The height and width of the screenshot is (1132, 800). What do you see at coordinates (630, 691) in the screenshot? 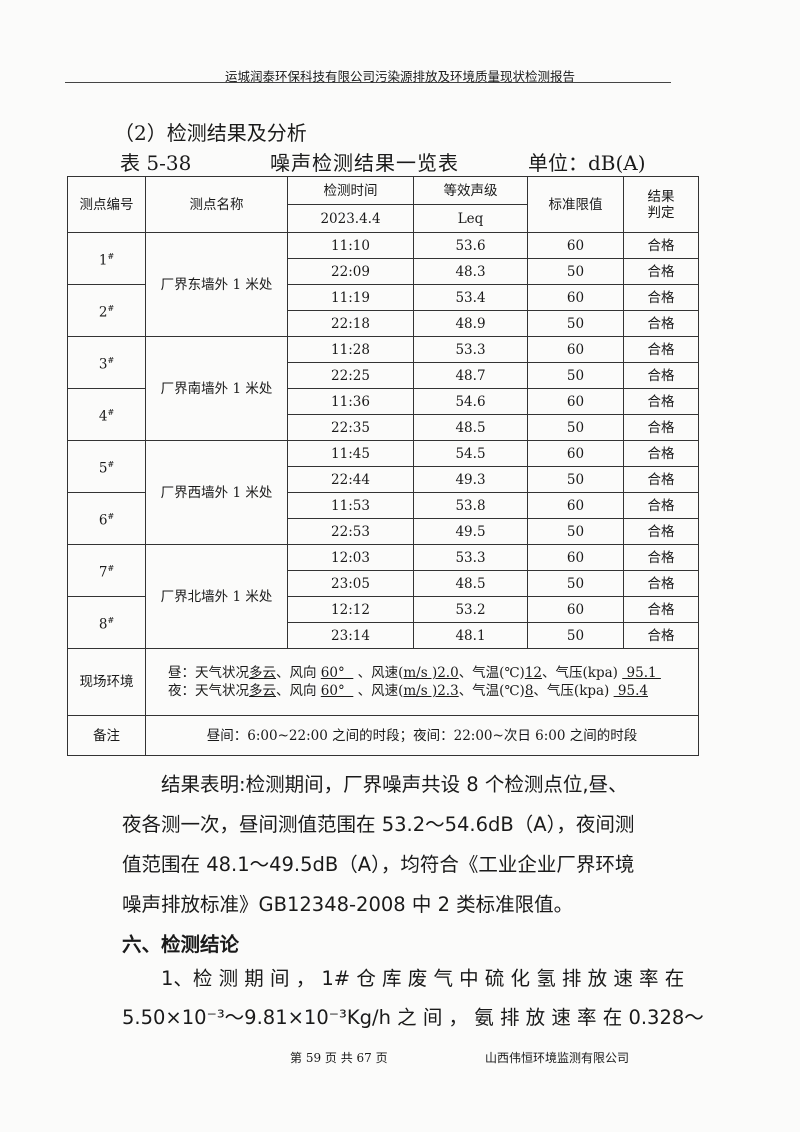
I see `env-value: 95.4` at bounding box center [630, 691].